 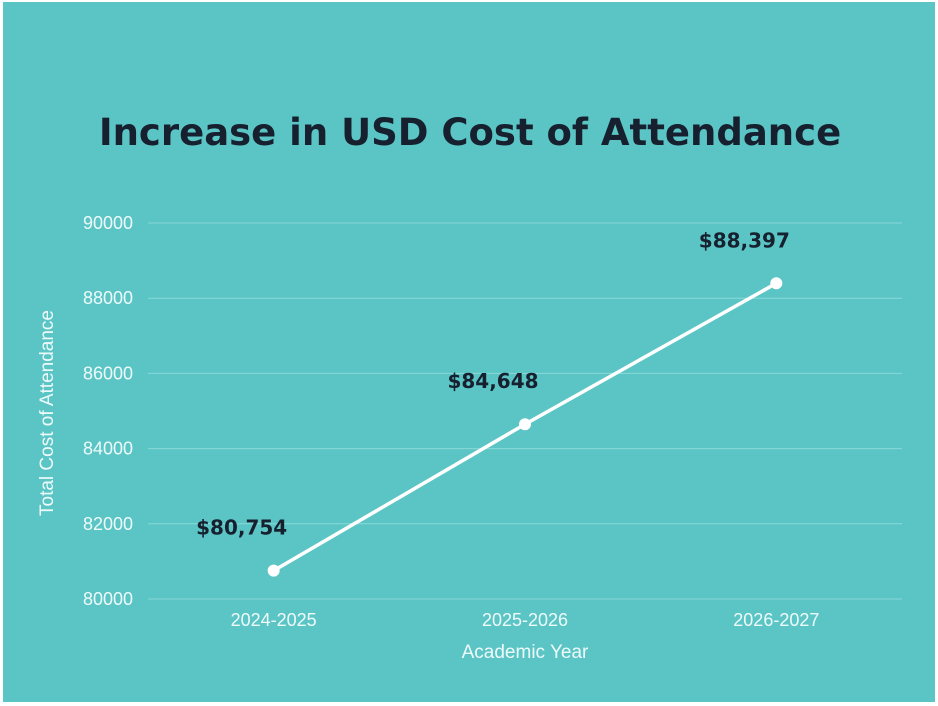 What do you see at coordinates (108, 223) in the screenshot?
I see `y-tick-label: 90000` at bounding box center [108, 223].